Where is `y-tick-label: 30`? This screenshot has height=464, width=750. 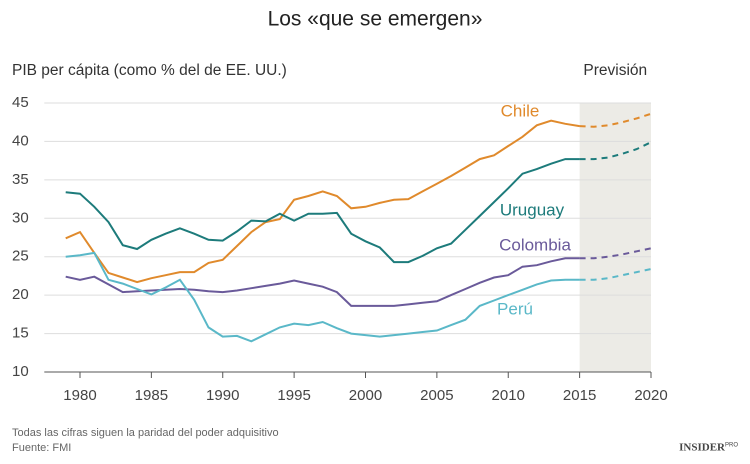 y-tick-label: 30 is located at coordinates (20, 217).